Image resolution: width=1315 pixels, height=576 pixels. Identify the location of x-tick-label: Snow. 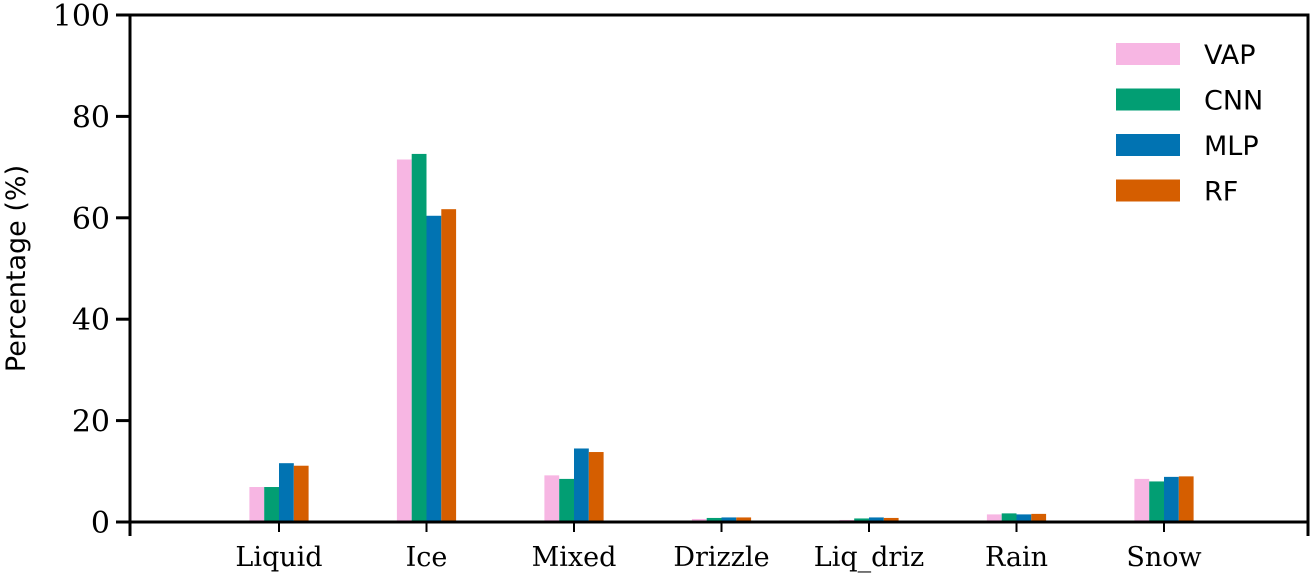
(1163, 557).